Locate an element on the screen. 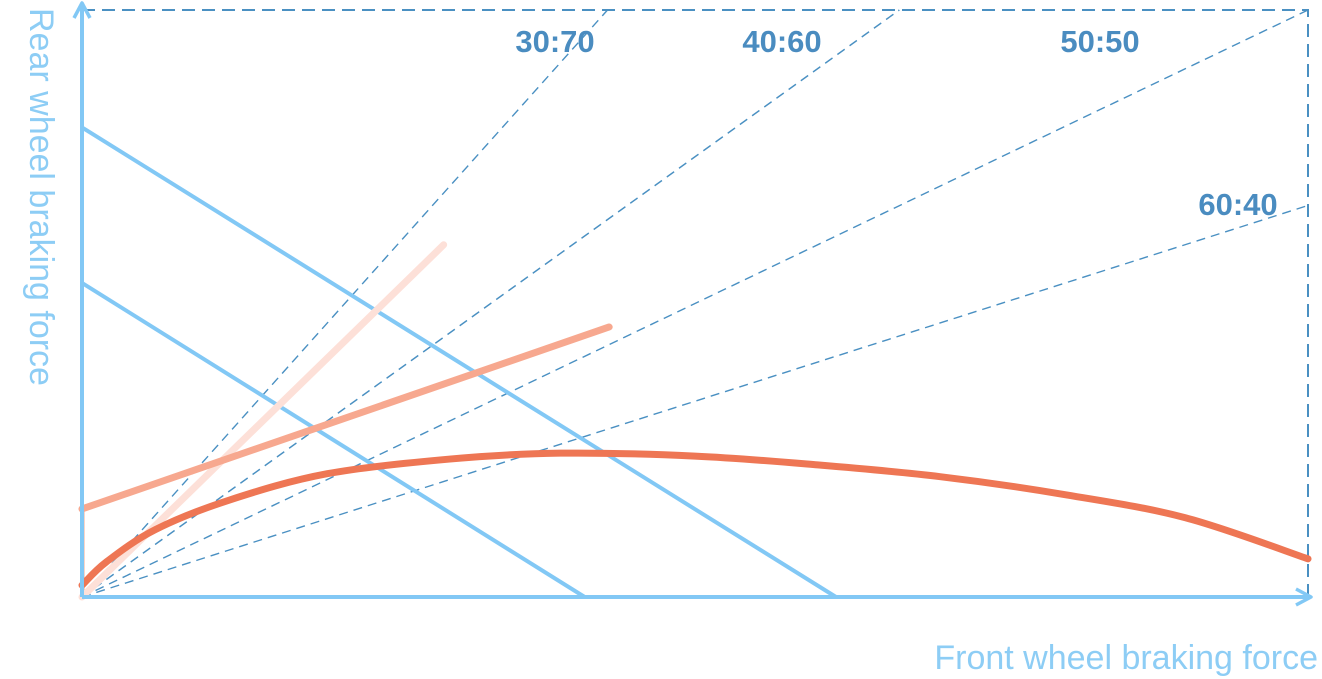  ratio-label-40-60: 40:60 is located at coordinates (781, 41).